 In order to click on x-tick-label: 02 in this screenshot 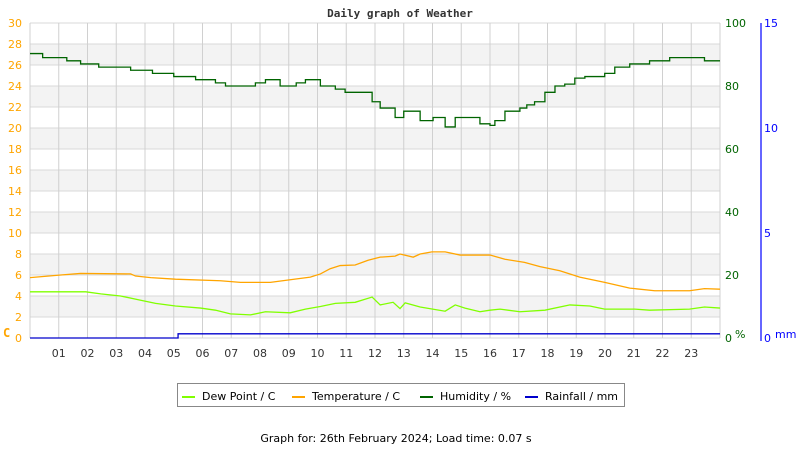, I will do `click(88, 353)`.